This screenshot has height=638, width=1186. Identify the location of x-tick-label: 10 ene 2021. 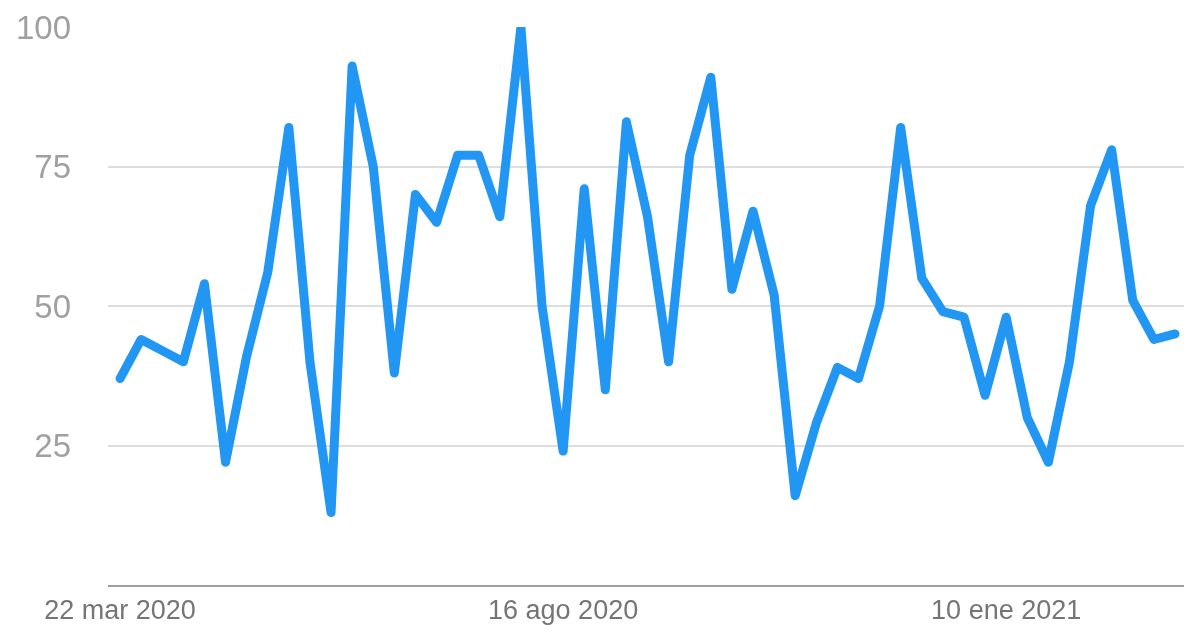
(1006, 610).